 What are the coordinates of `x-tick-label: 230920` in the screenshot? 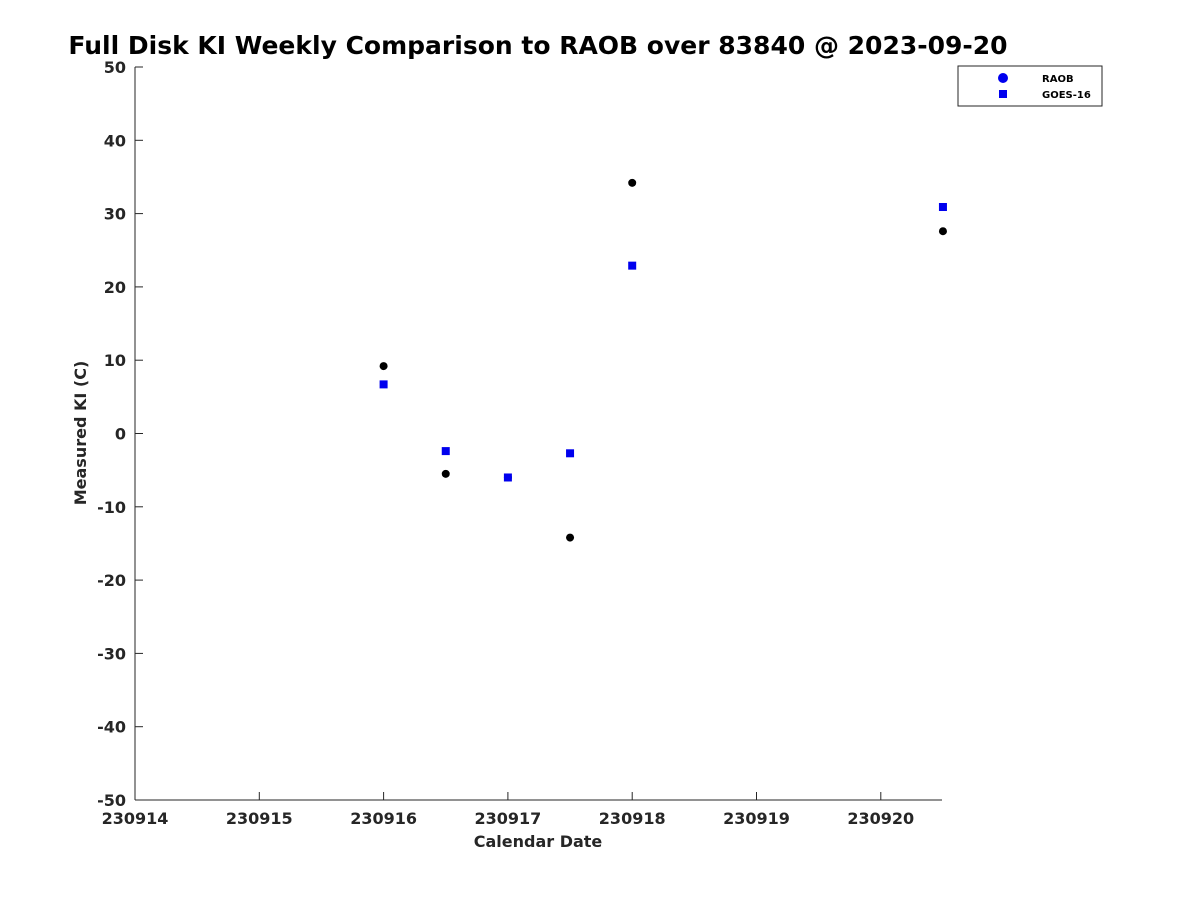 It's located at (880, 818).